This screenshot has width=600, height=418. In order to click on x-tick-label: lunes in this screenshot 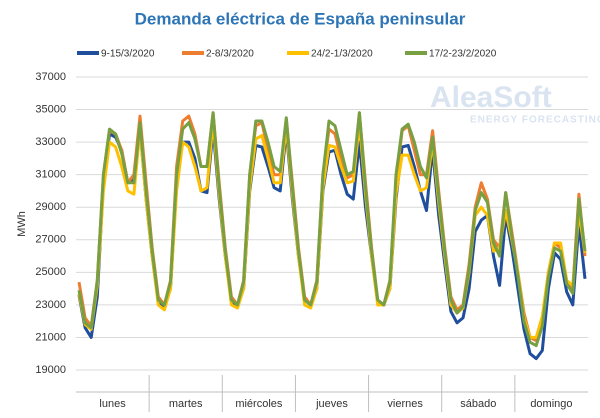, I will do `click(112, 404)`.